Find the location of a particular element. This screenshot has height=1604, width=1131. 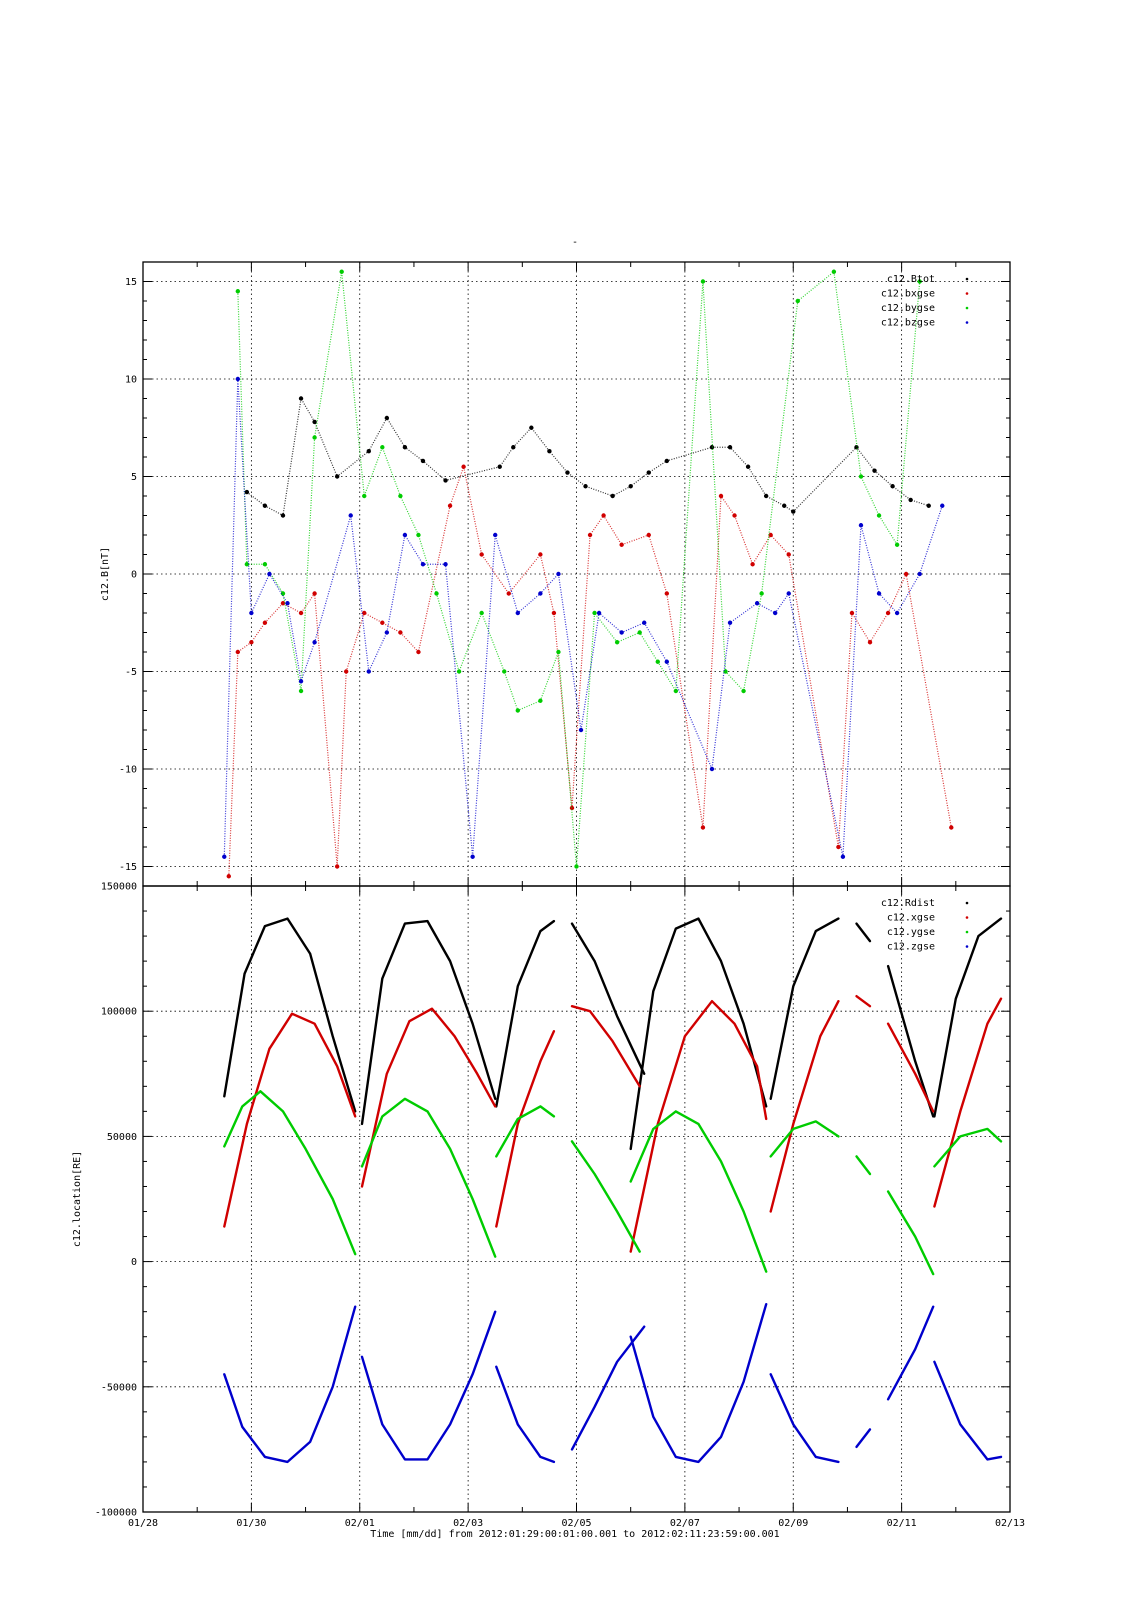

x-tick-label: 02/05 is located at coordinates (576, 1523).